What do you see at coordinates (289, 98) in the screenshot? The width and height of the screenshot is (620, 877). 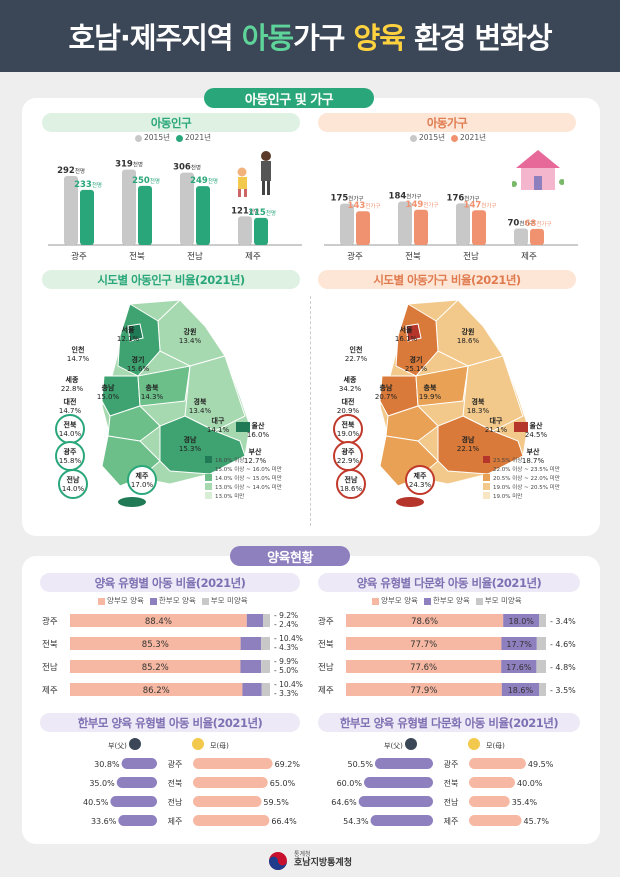 I see `section-title-population: 아동인구 및 가구` at bounding box center [289, 98].